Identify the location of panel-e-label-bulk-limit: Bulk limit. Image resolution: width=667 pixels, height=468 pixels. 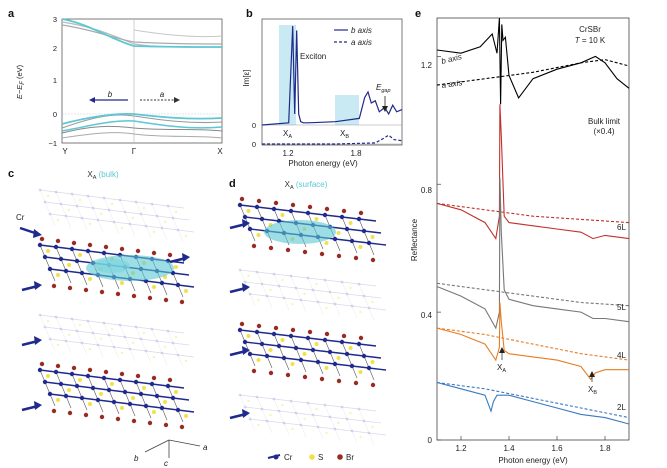
(604, 121).